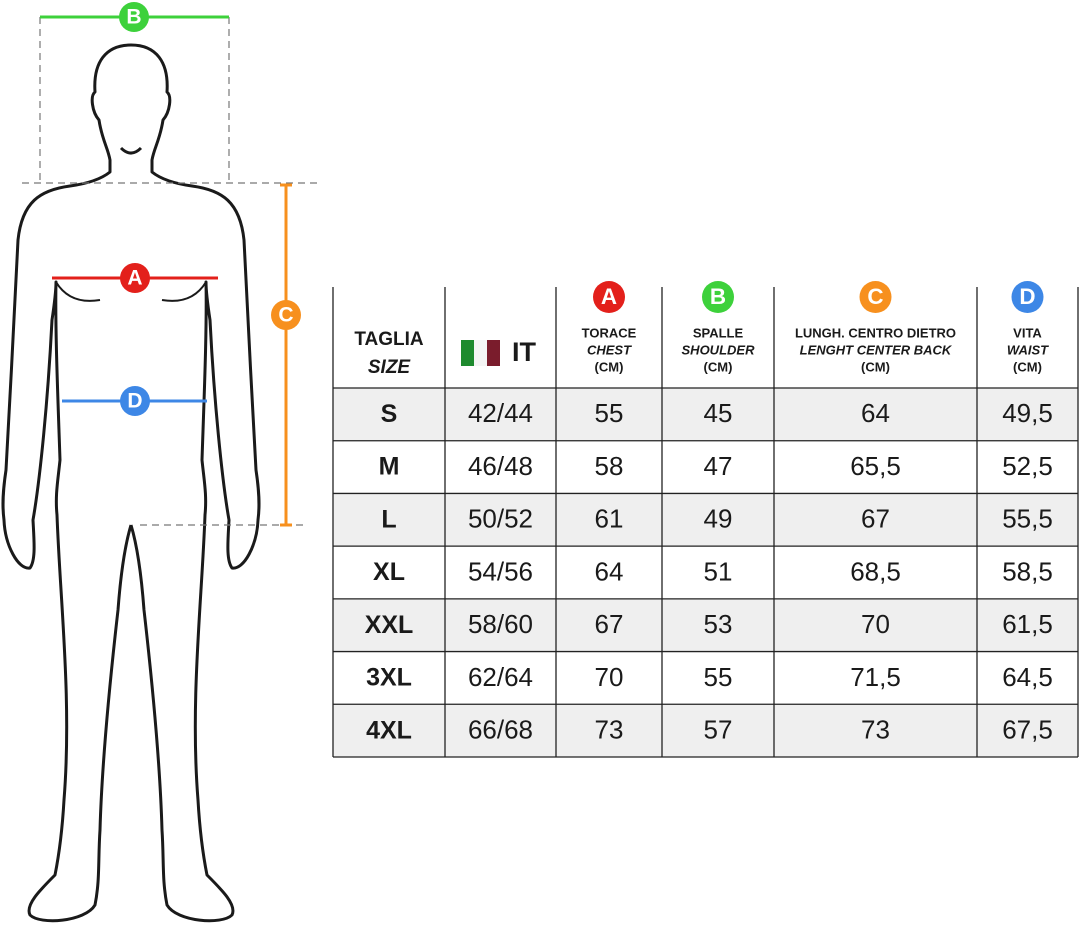  Describe the element at coordinates (500, 571) in the screenshot. I see `value-cell: 54/56` at that location.